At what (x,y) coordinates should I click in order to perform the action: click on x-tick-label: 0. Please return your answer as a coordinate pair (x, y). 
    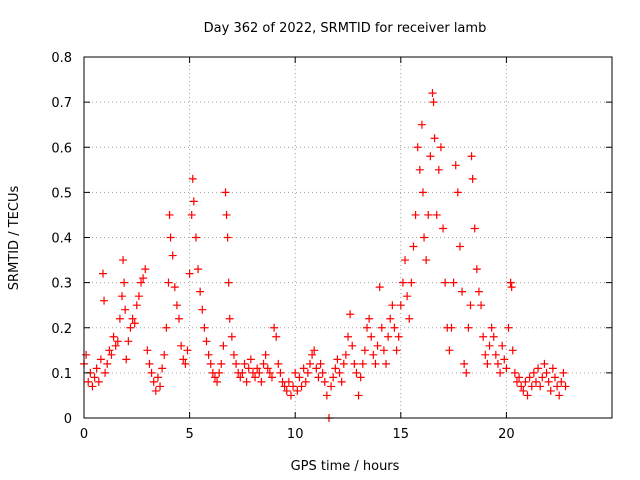
    Looking at the image, I should click on (84, 434).